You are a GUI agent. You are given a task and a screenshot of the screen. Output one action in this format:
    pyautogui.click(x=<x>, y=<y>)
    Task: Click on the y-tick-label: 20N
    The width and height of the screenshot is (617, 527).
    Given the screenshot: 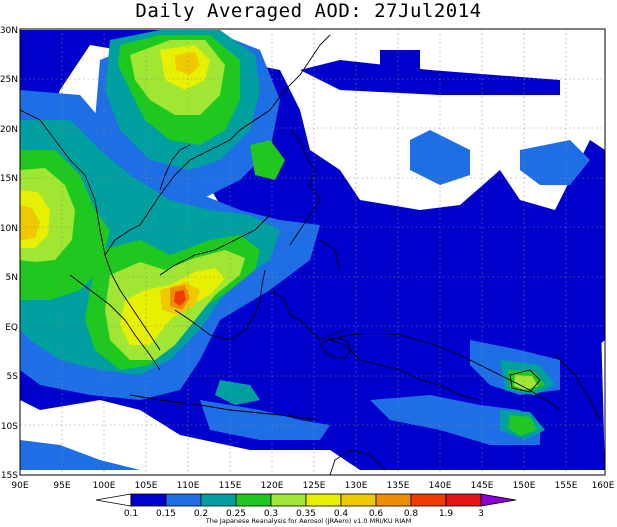 What is the action you would take?
    pyautogui.click(x=9, y=130)
    